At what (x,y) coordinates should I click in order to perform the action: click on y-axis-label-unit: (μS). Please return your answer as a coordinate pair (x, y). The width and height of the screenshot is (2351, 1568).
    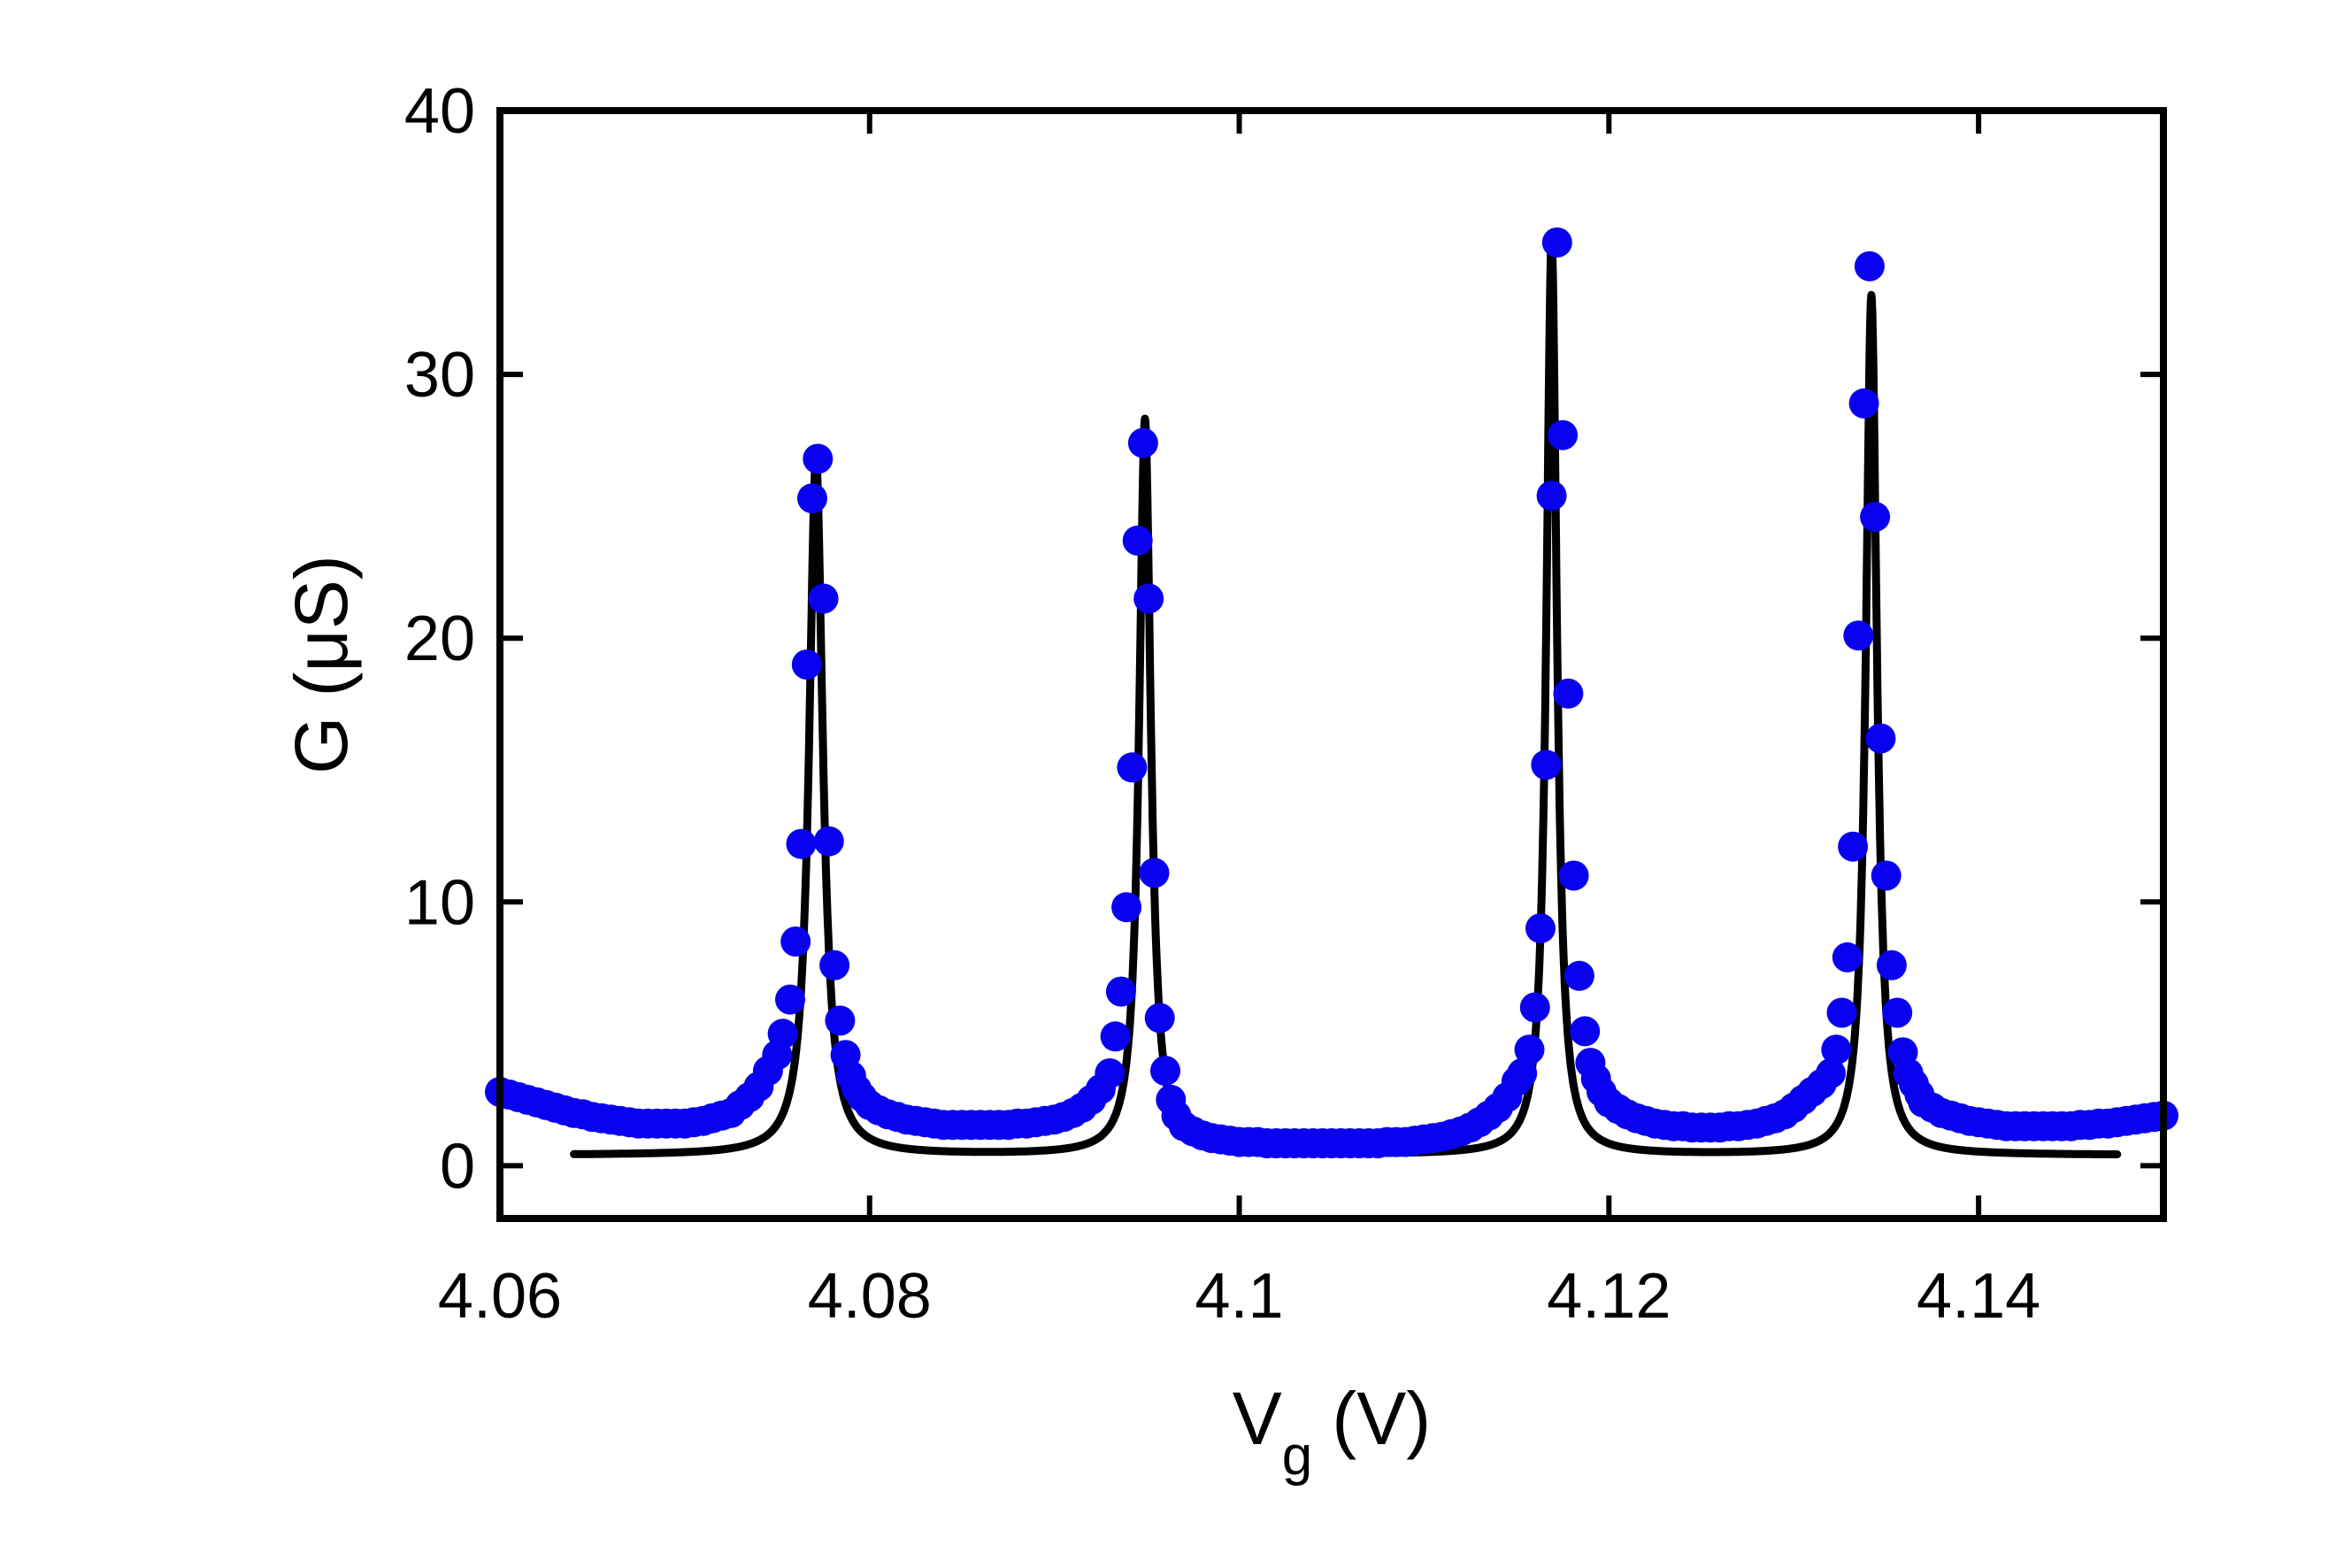
    Looking at the image, I should click on (321, 625).